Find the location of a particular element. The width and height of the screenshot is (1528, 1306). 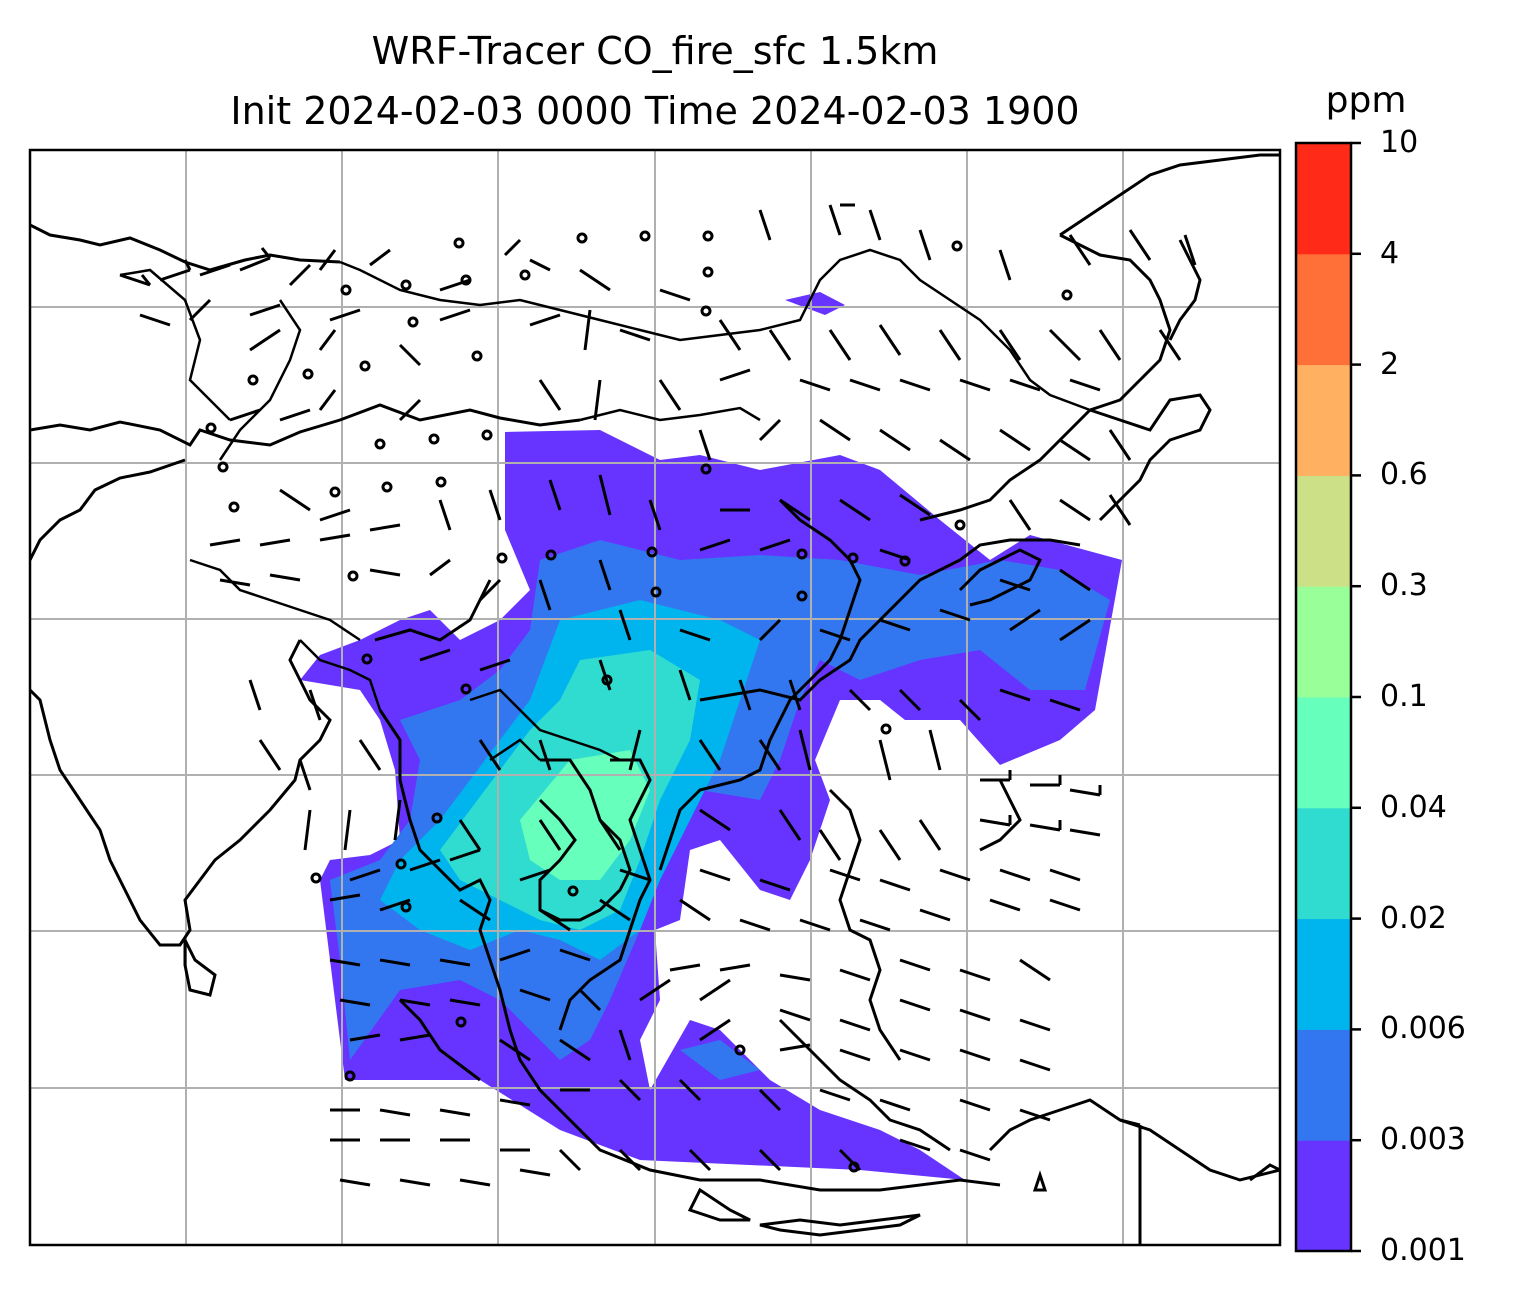

colorbar is located at coordinates (1327, 697).